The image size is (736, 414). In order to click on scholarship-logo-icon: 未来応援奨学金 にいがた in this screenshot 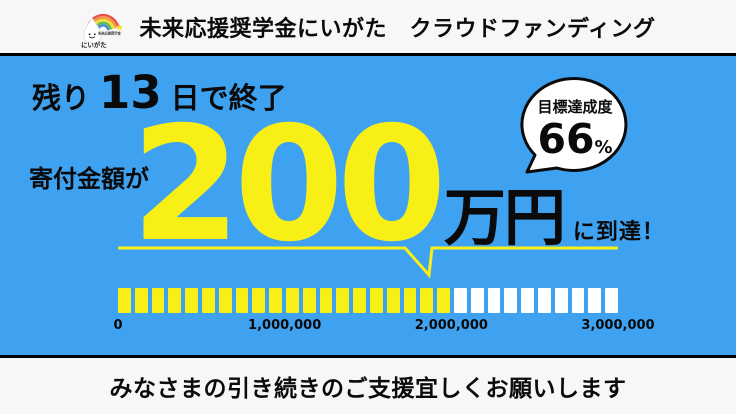, I will do `click(102, 30)`.